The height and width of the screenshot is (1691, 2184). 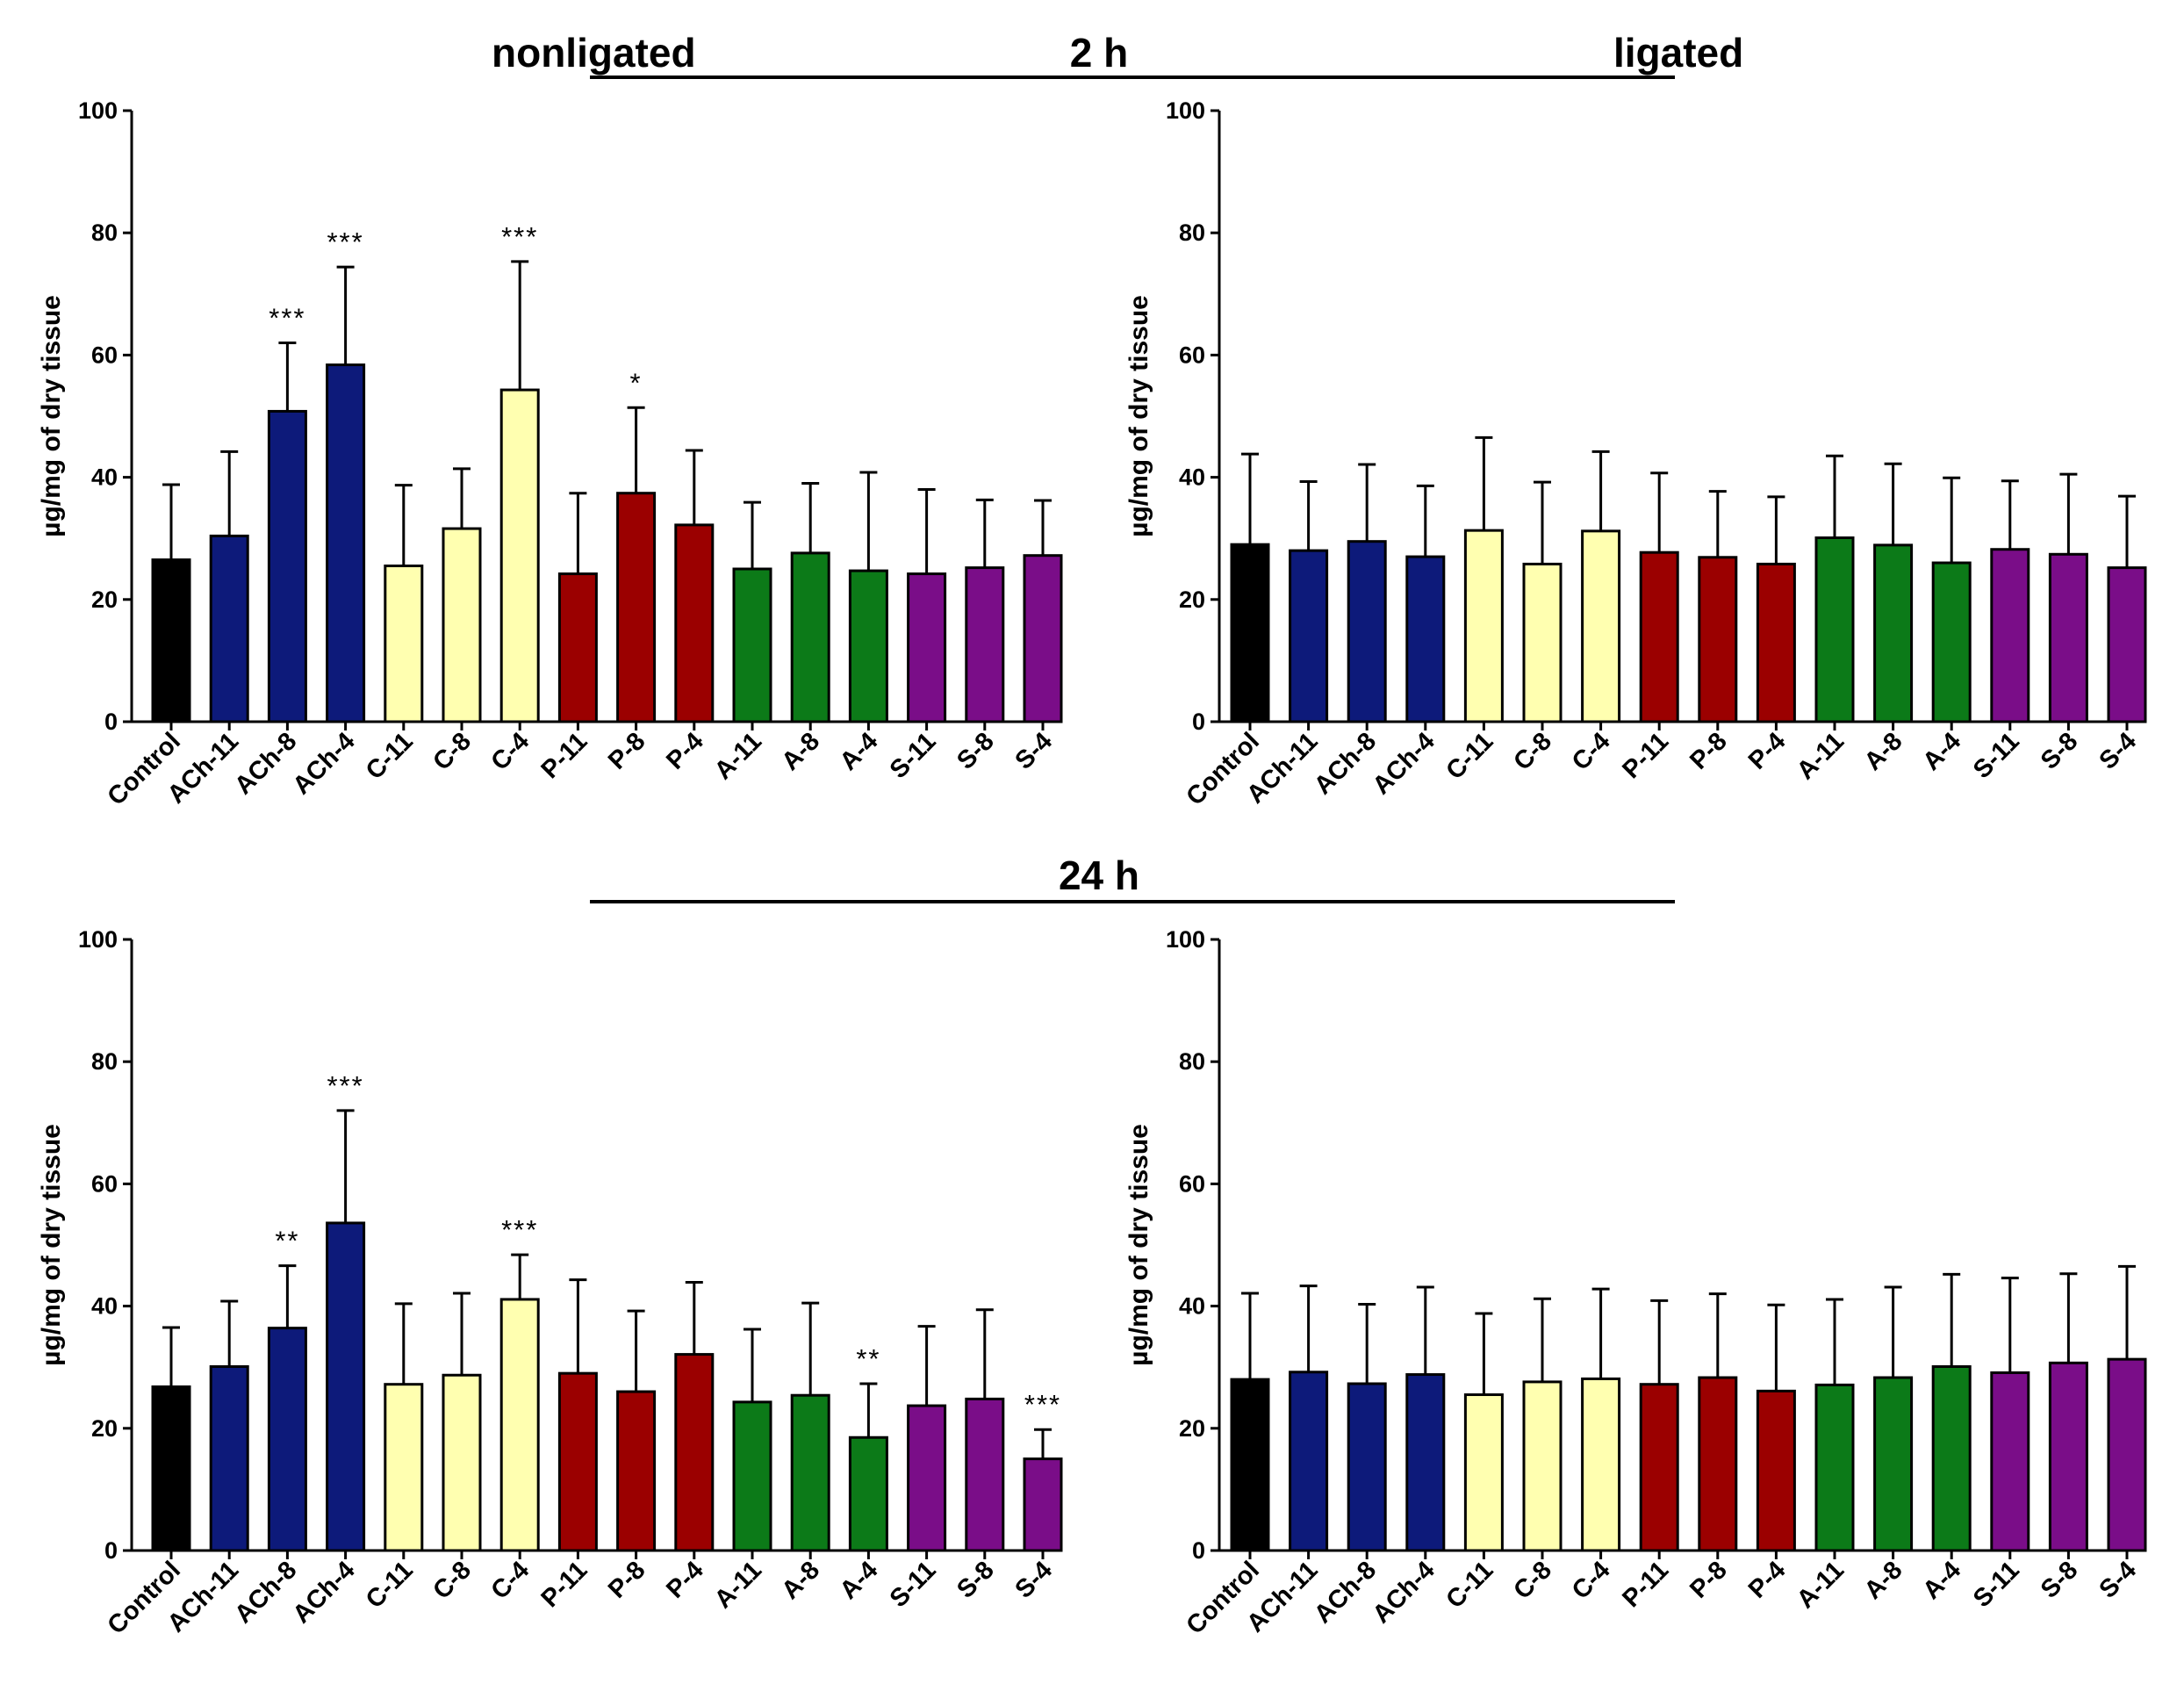 What do you see at coordinates (594, 53) in the screenshot?
I see `header-nonligated: nonligated` at bounding box center [594, 53].